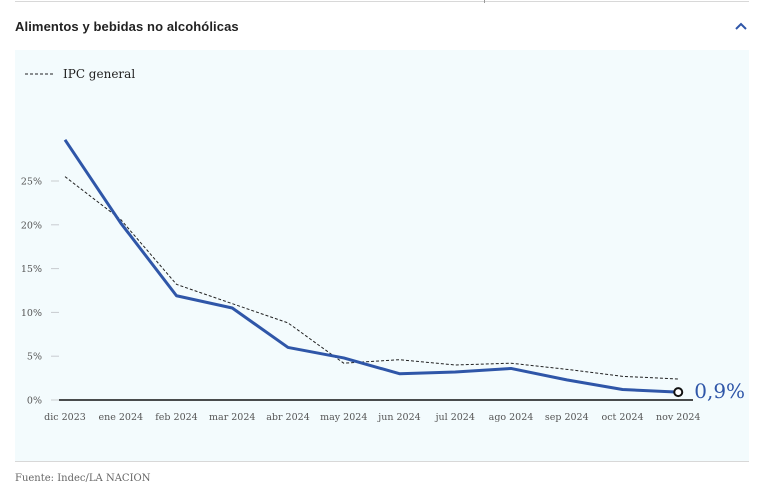 The image size is (772, 491). I want to click on x-tick-label: nov 2024, so click(678, 417).